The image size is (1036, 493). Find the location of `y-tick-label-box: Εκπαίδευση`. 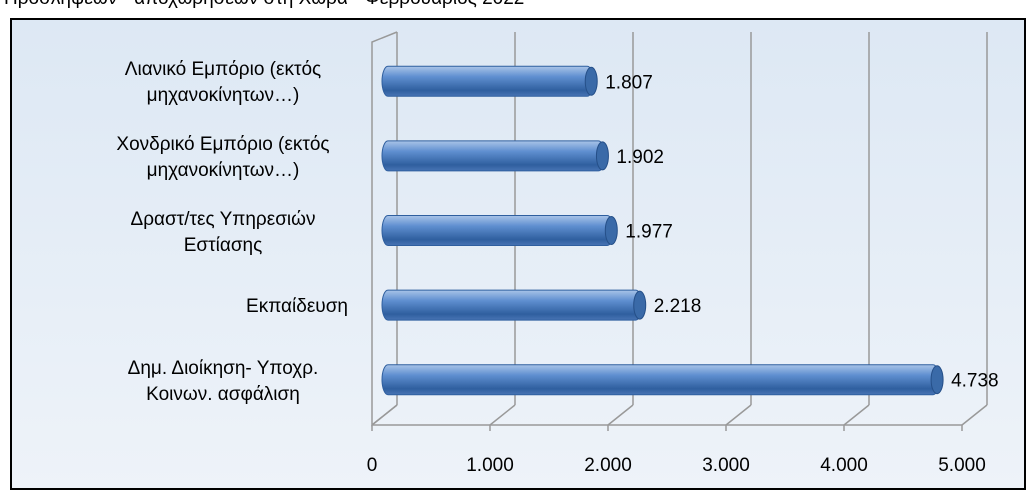

y-tick-label-box: Εκπαίδευση is located at coordinates (297, 307).